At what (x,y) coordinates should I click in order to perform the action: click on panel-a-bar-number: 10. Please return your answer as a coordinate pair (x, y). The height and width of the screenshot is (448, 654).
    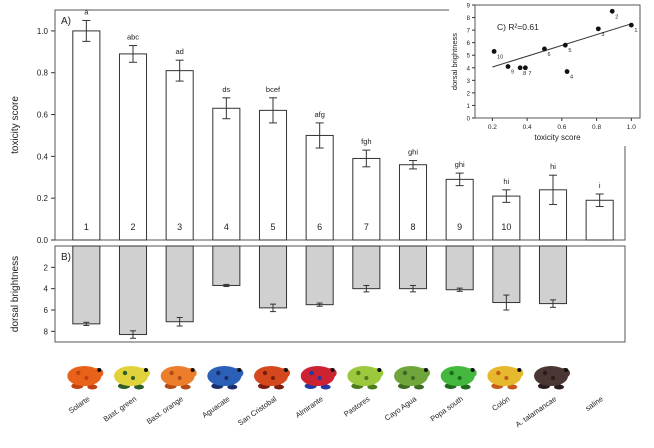
    Looking at the image, I should click on (506, 227).